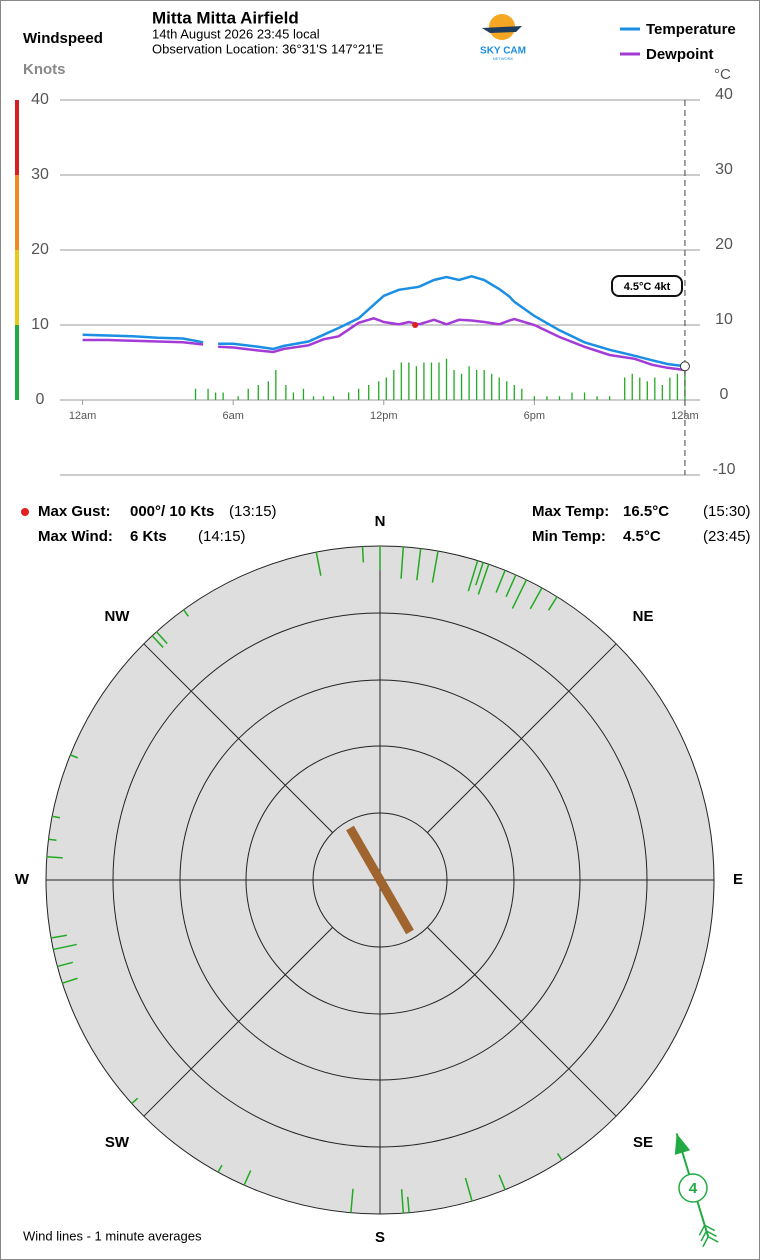  I want to click on x-tick-label: 12am, so click(83, 416).